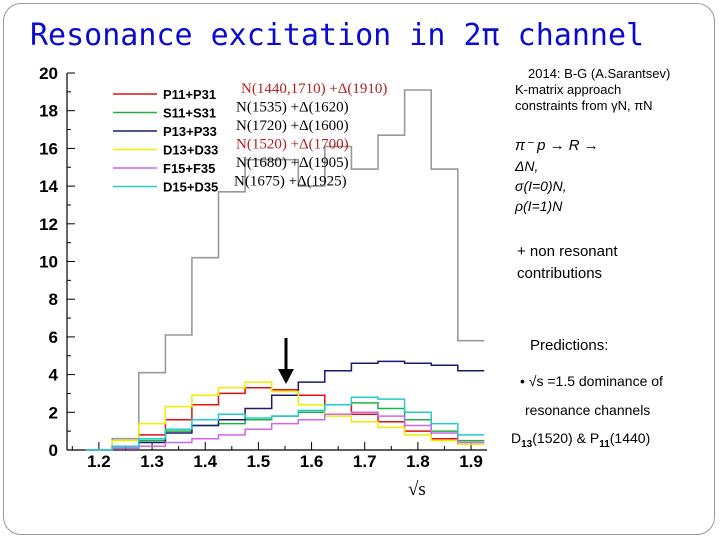  Describe the element at coordinates (418, 461) in the screenshot. I see `x-tick-label: 1.8` at that location.